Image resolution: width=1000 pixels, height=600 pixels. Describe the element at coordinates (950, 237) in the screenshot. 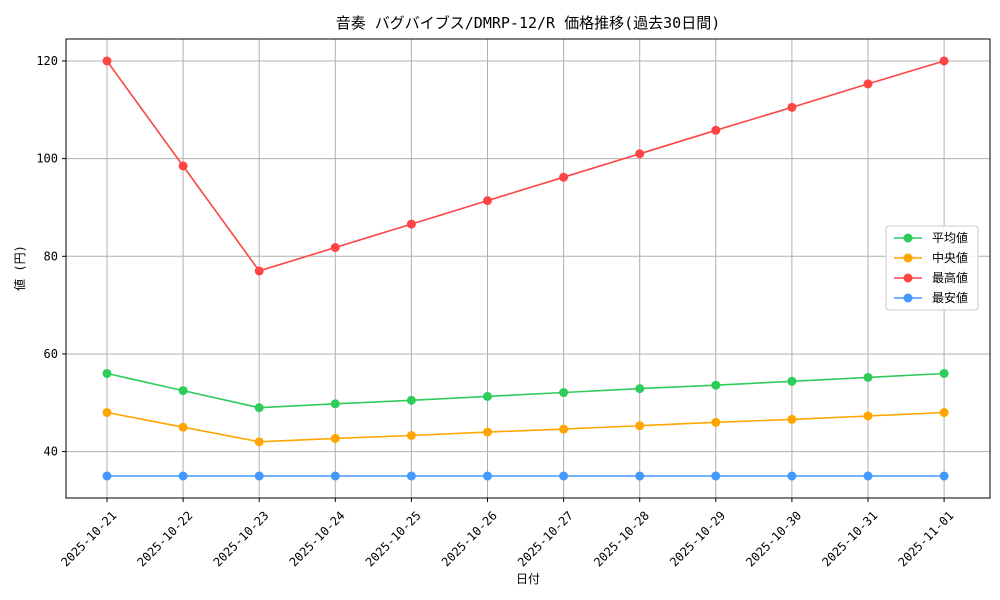

I see `legend-label: 平均値` at that location.